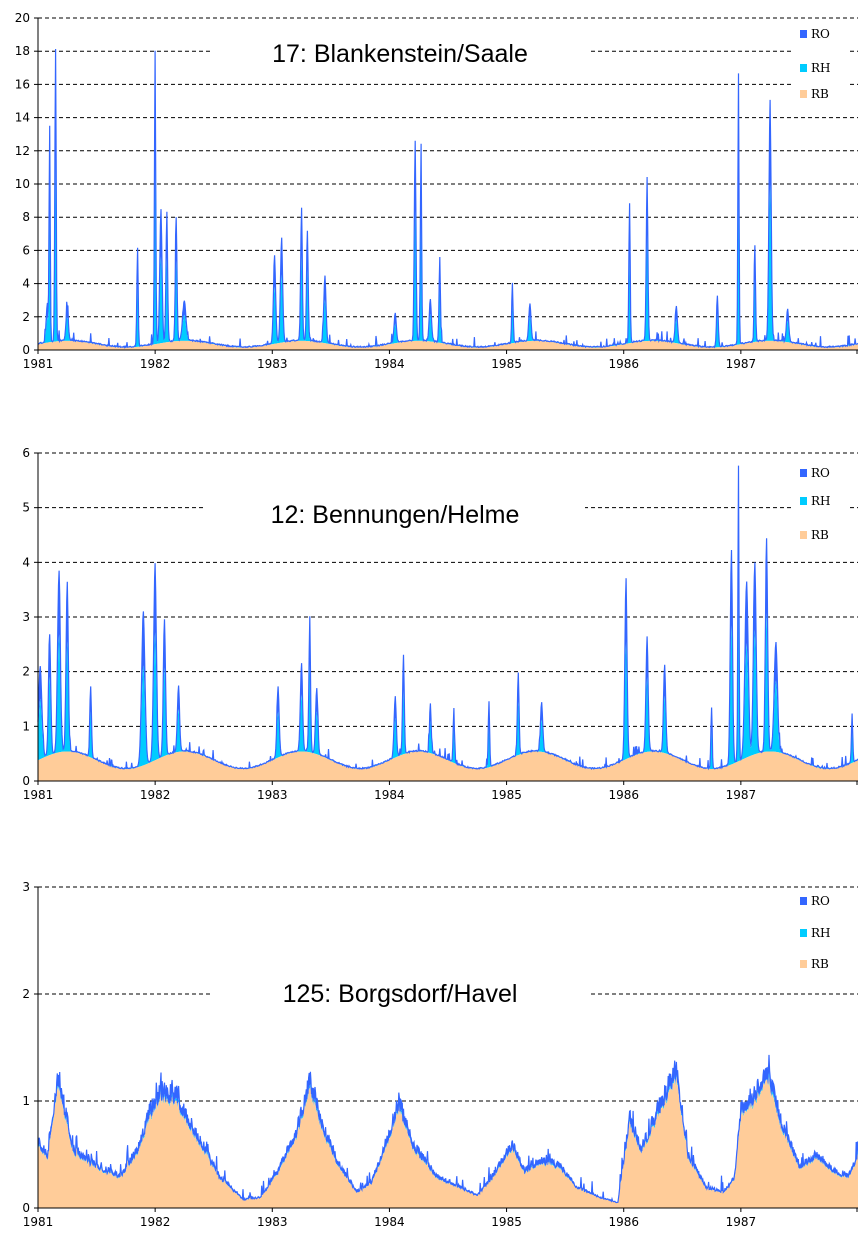 This screenshot has width=858, height=1250. Describe the element at coordinates (26, 217) in the screenshot. I see `y-tick-label: 8` at that location.